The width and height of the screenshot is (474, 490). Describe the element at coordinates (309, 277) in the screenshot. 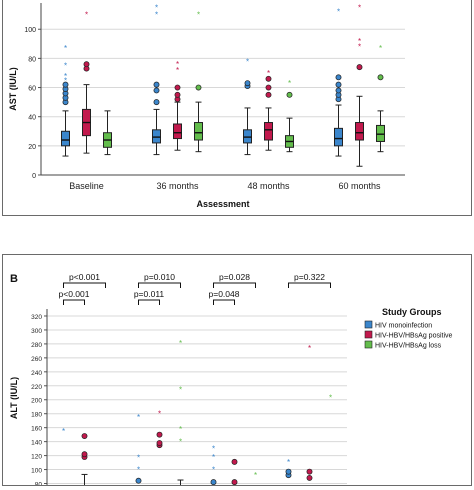

I see `p-value-label: p=0.322` at that location.